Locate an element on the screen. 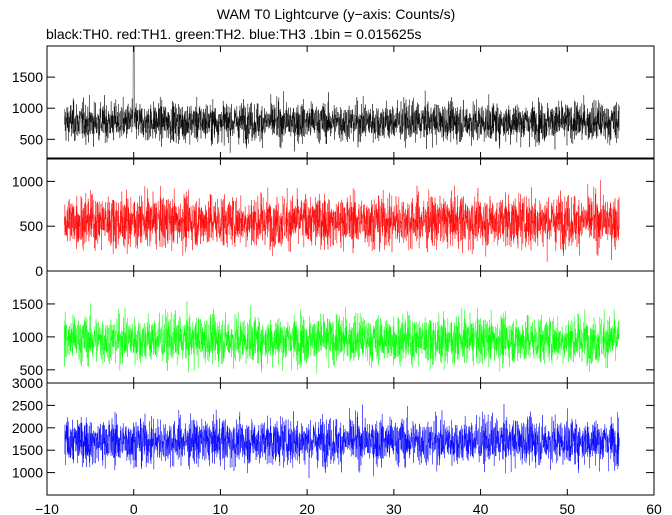 The image size is (672, 515). x-tick-label-10: 10 is located at coordinates (221, 508).